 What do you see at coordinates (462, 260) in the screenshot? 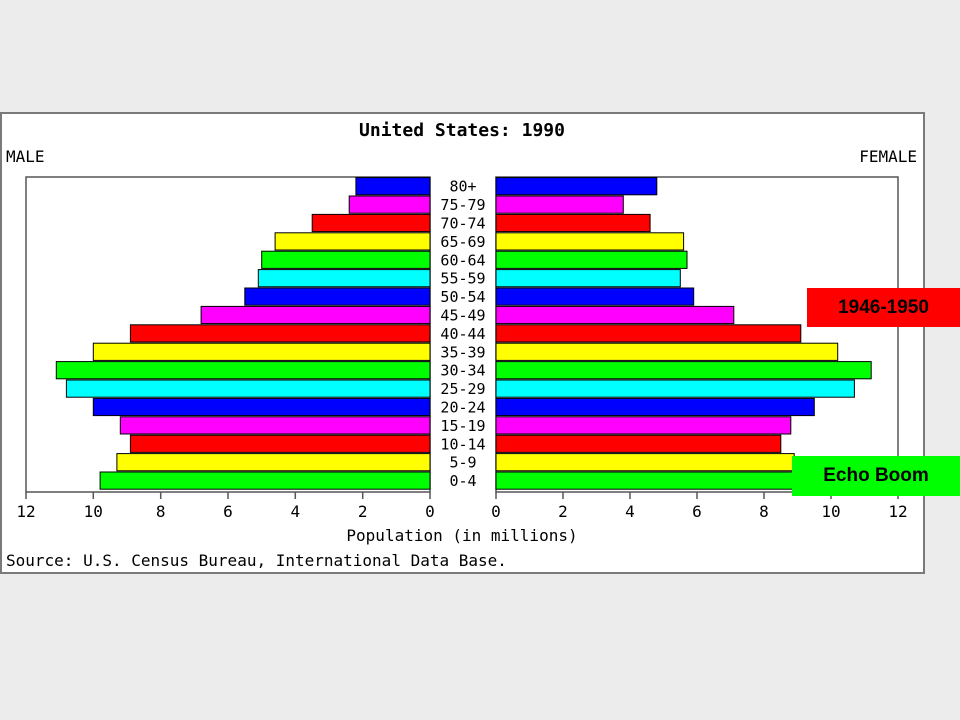
I see `age-label-60-64: 60-64` at bounding box center [462, 260].